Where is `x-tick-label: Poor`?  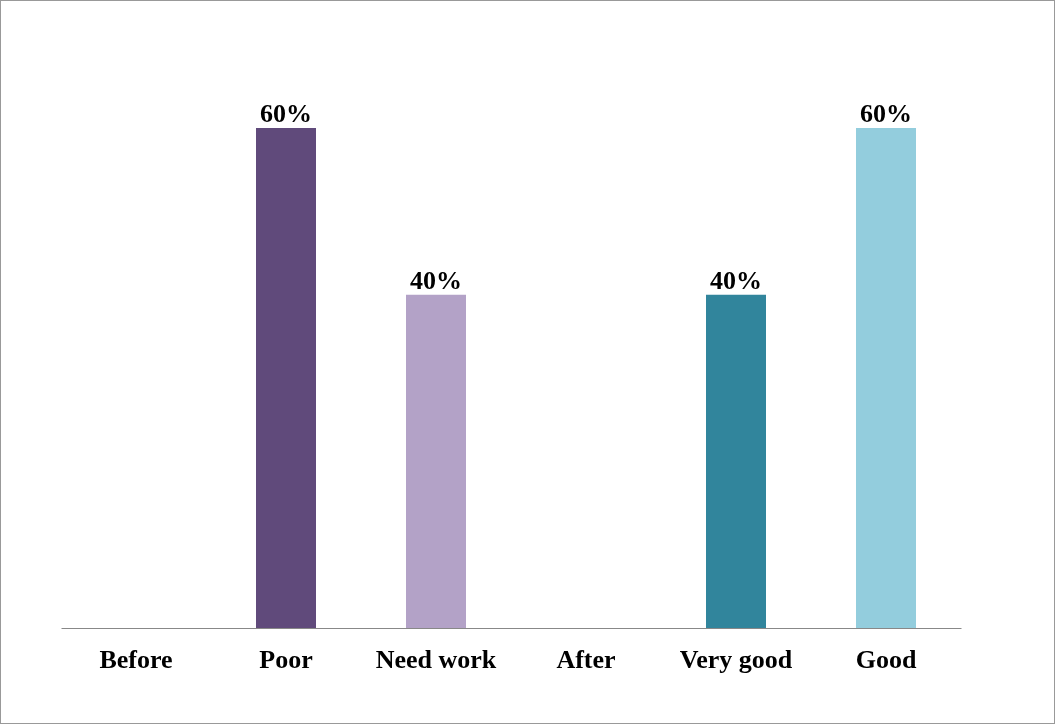 x-tick-label: Poor is located at coordinates (286, 659).